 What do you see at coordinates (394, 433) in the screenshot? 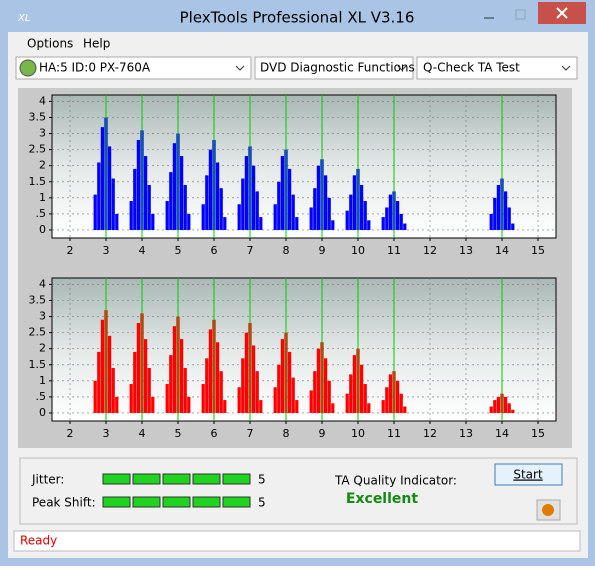
I see `x-tick-label: 11` at bounding box center [394, 433].